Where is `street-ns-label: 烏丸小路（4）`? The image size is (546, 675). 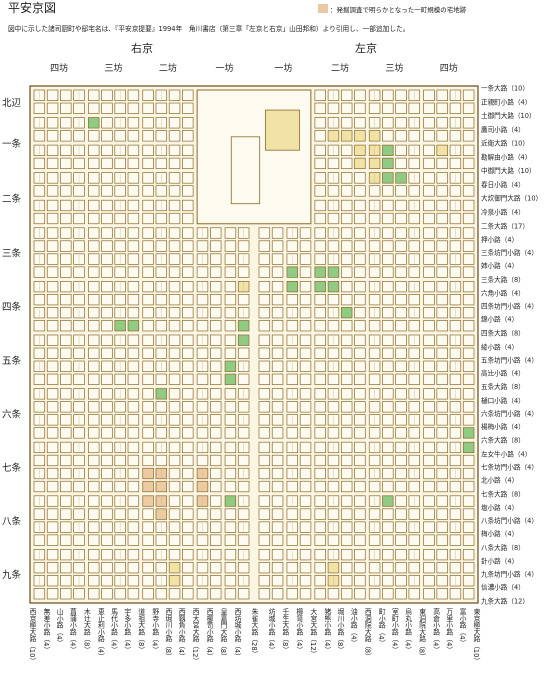
street-ns-label: 烏丸小路（4） is located at coordinates (408, 630).